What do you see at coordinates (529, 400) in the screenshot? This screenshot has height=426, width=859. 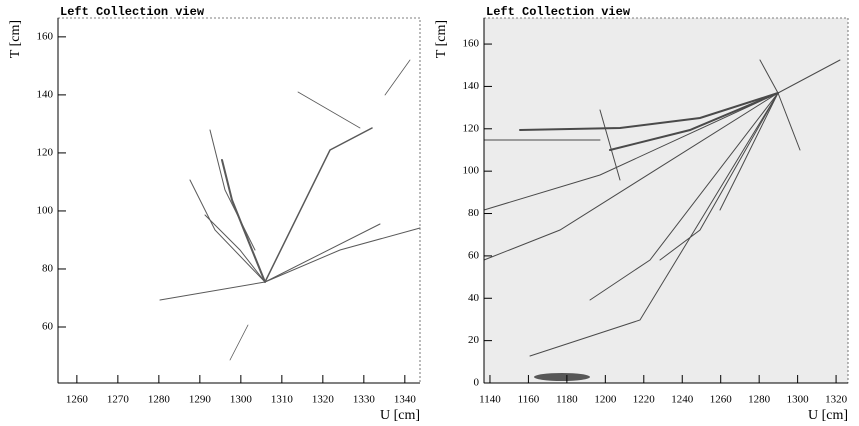 I see `x-tick-label: 1160` at bounding box center [529, 400].